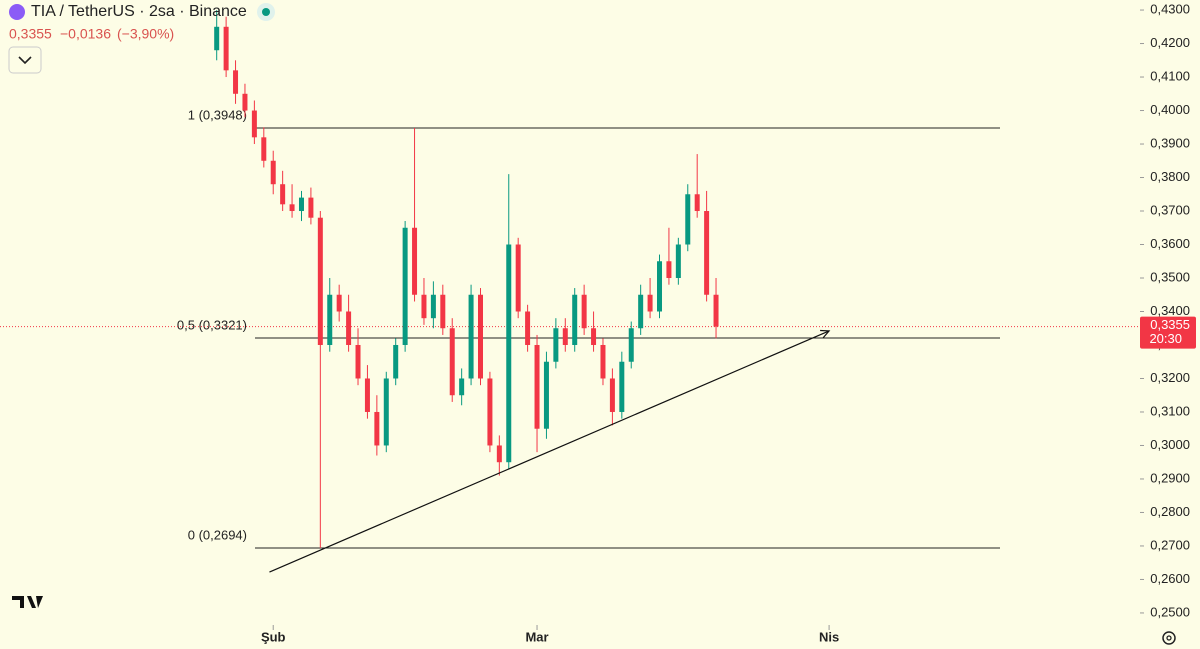 This screenshot has height=649, width=1200. I want to click on price-tag-value: 0,3355, so click(1170, 324).